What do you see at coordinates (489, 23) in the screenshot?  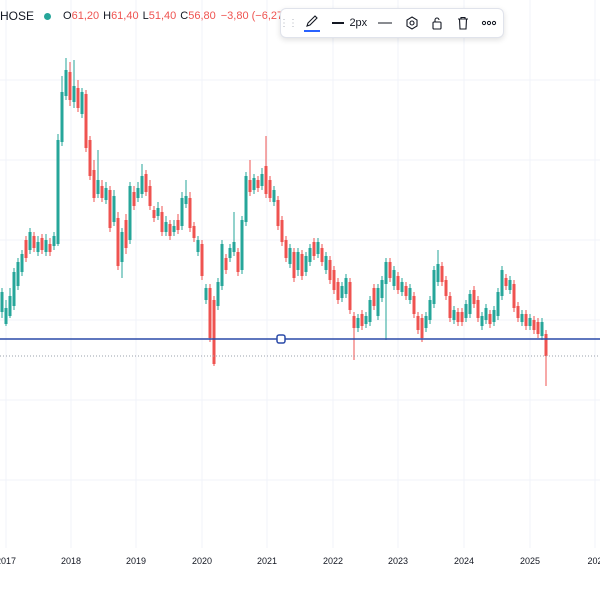 I see `more-button` at bounding box center [489, 23].